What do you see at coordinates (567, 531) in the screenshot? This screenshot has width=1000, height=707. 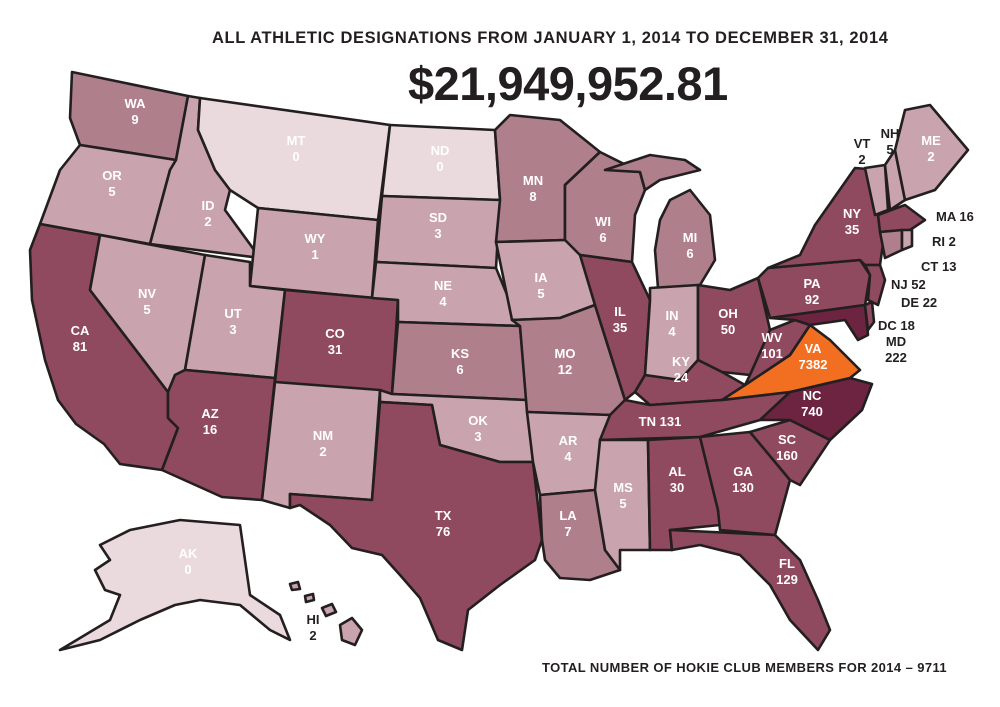 I see `label-LA-value: 7` at bounding box center [567, 531].